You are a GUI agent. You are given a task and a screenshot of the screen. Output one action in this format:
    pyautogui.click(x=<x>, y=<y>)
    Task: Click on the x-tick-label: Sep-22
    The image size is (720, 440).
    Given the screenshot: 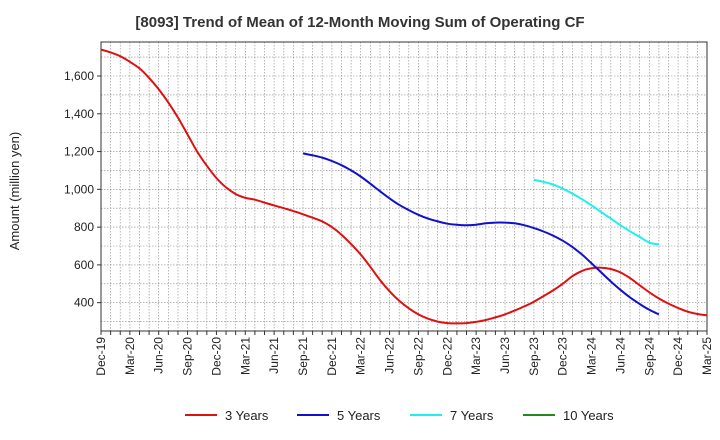 What is the action you would take?
    pyautogui.click(x=418, y=356)
    